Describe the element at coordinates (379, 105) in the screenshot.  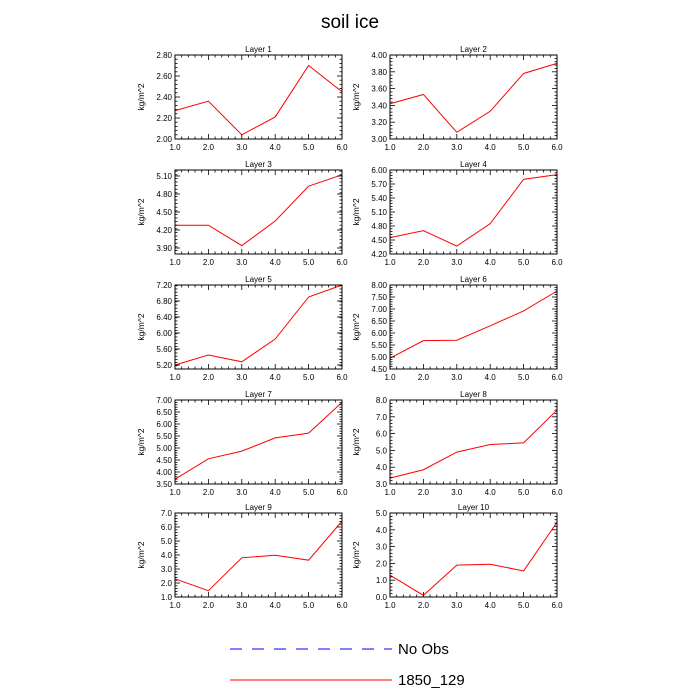
I see `y-tick-label: 3.40` at that location.